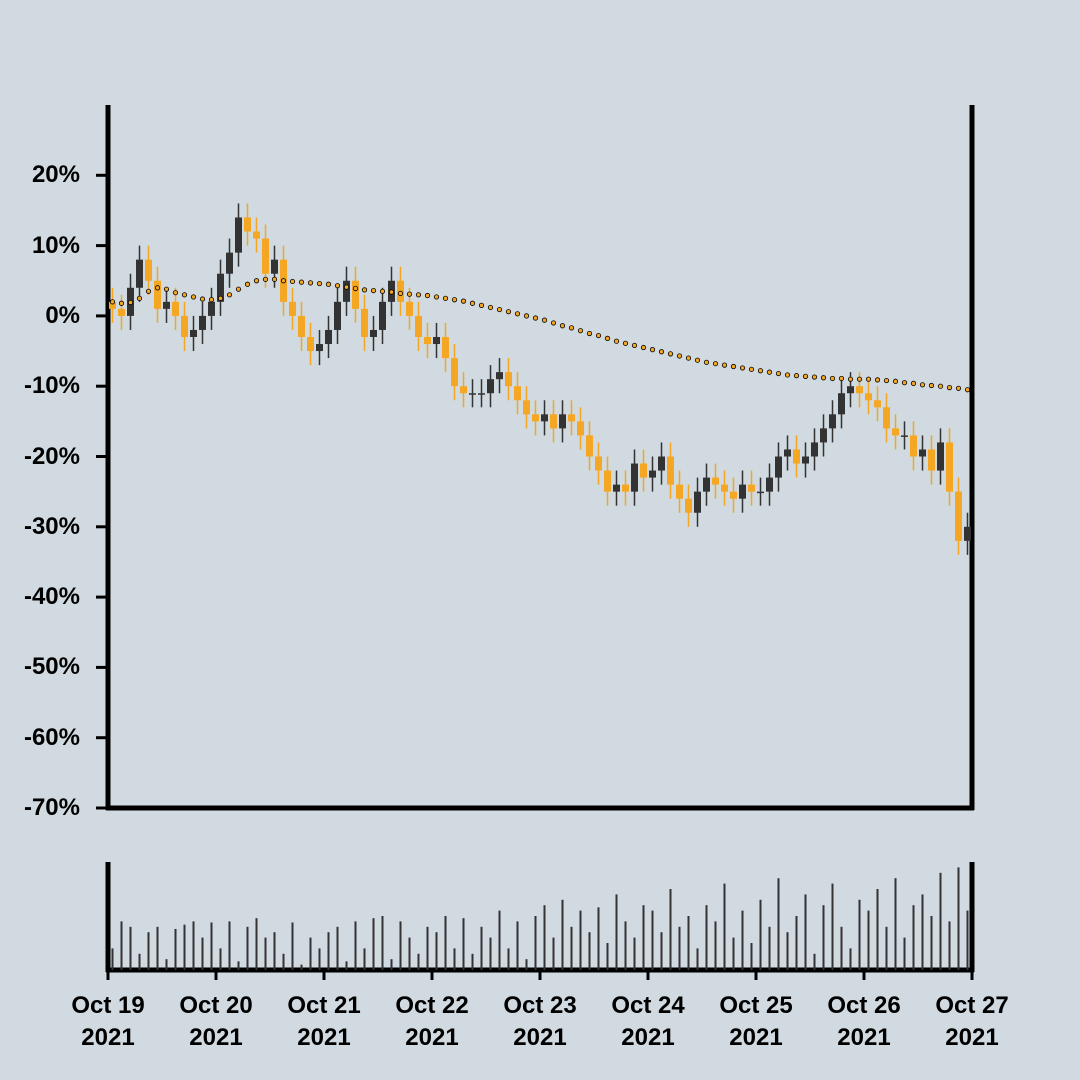 This screenshot has width=1080, height=1080. I want to click on y-tick-label: -50%, so click(51, 667).